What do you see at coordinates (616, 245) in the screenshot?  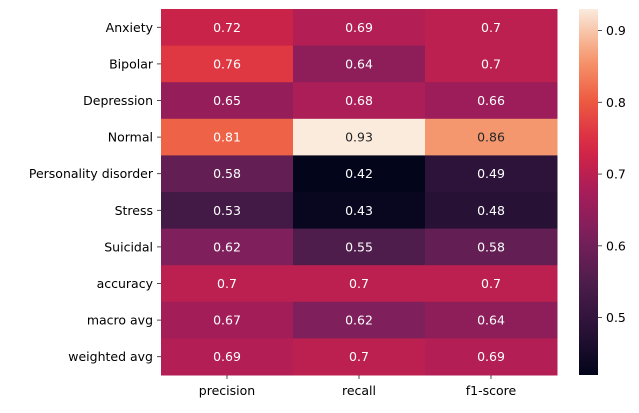 I see `colorbar-tick-label: 0.6` at bounding box center [616, 245].